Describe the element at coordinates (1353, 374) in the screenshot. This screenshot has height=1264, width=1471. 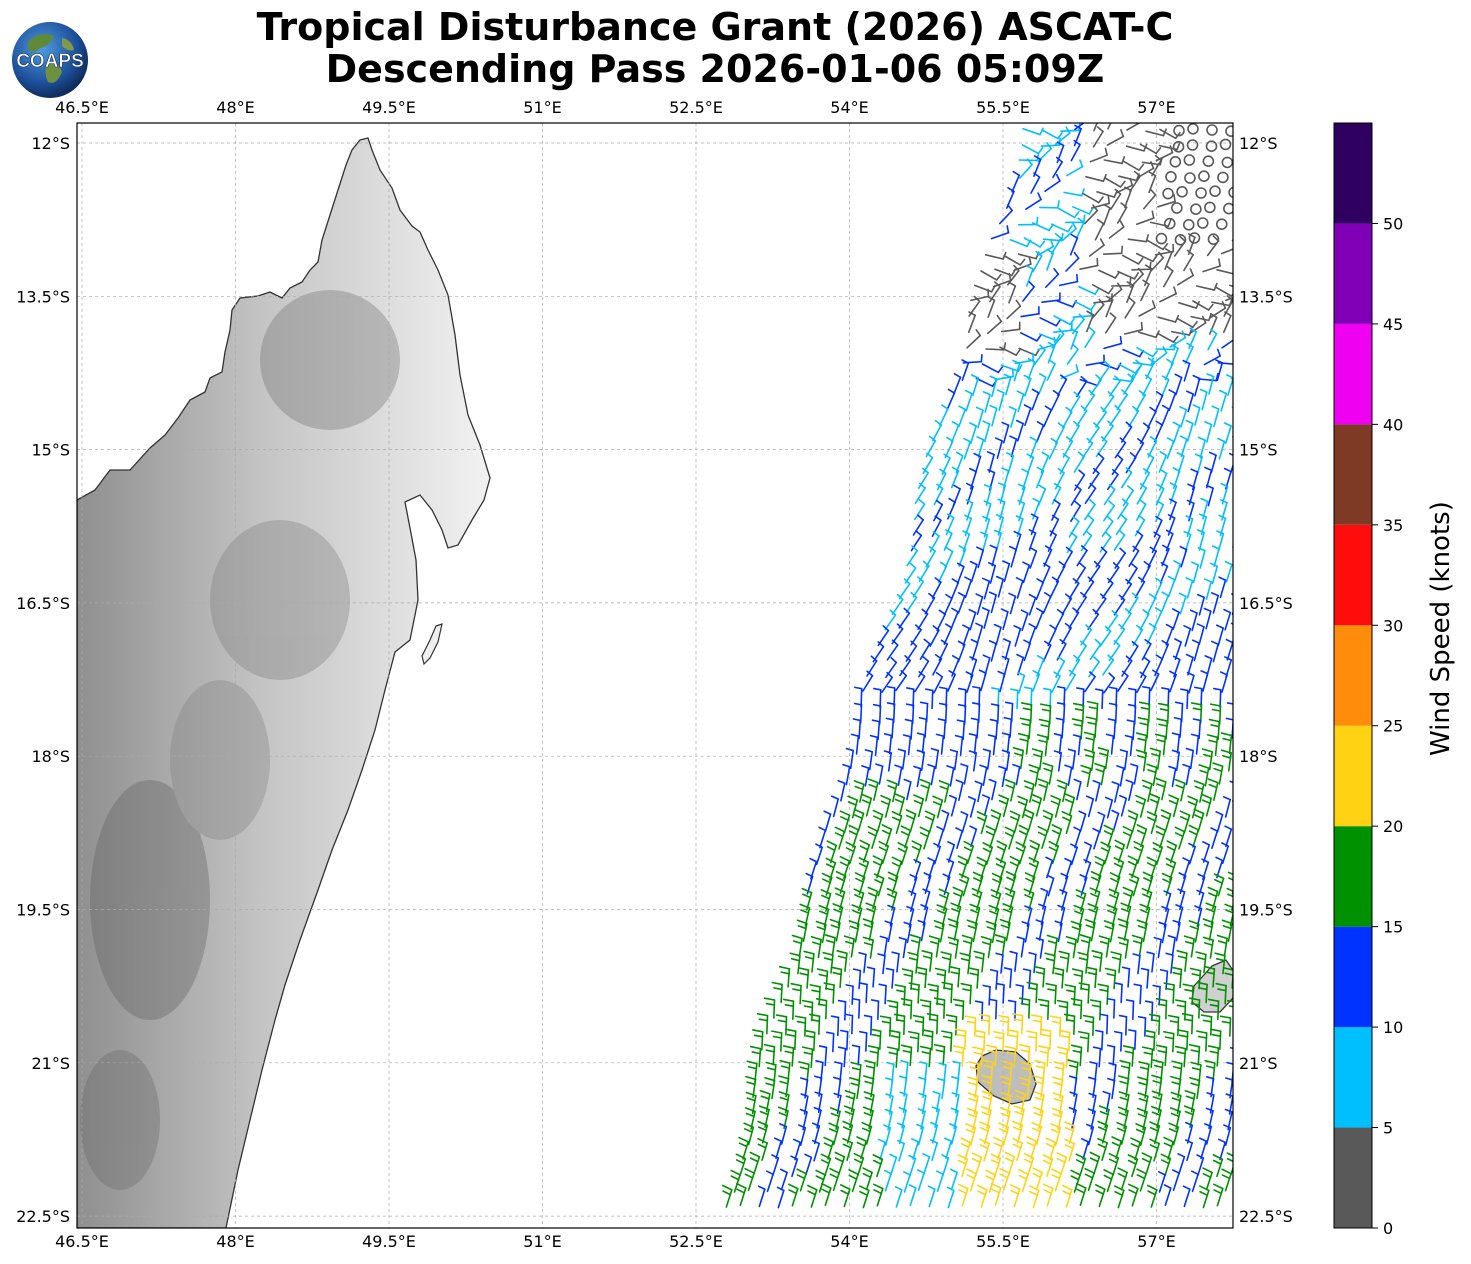
I see `colorbar-bin` at that location.